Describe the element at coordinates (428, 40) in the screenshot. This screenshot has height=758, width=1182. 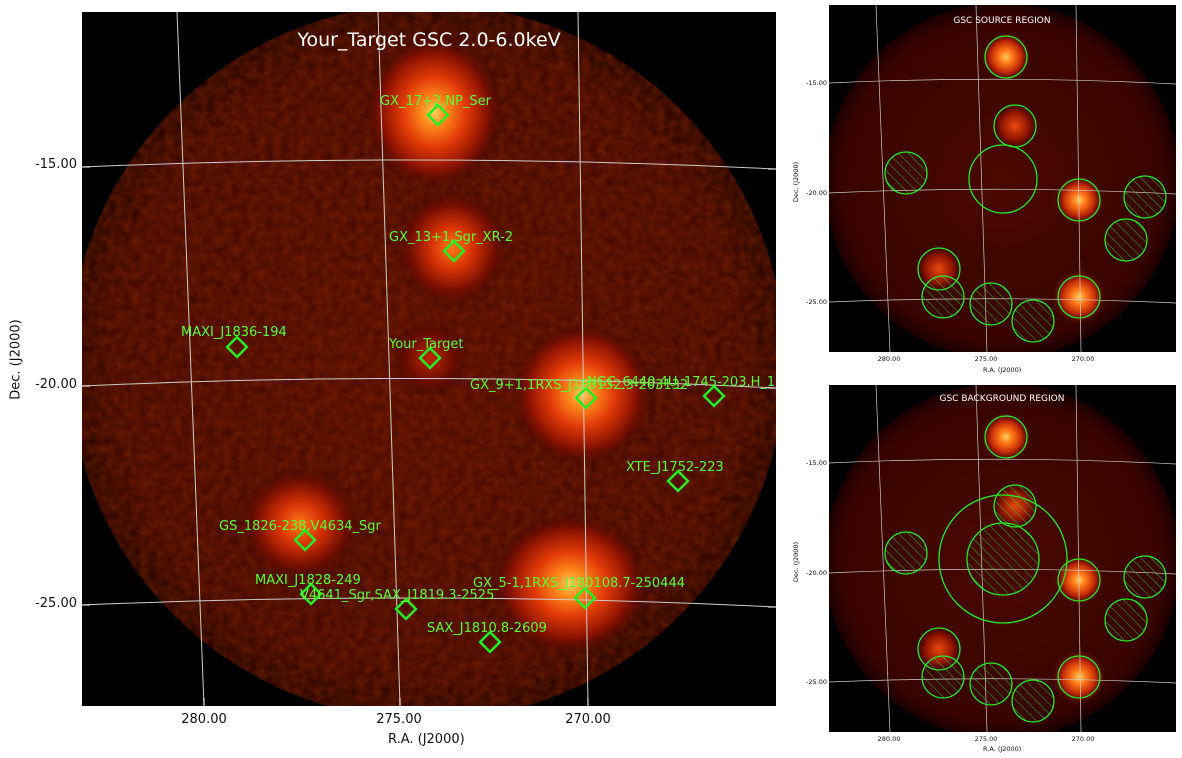
I see `main-title: Your_Target GSC 2.0-6.0keV` at that location.